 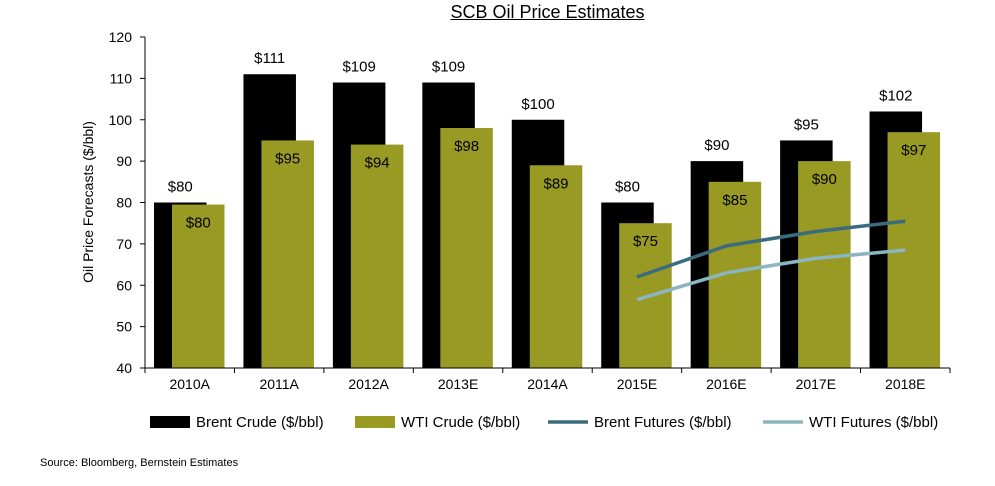 What do you see at coordinates (121, 120) in the screenshot?
I see `y-tick-label: 100` at bounding box center [121, 120].